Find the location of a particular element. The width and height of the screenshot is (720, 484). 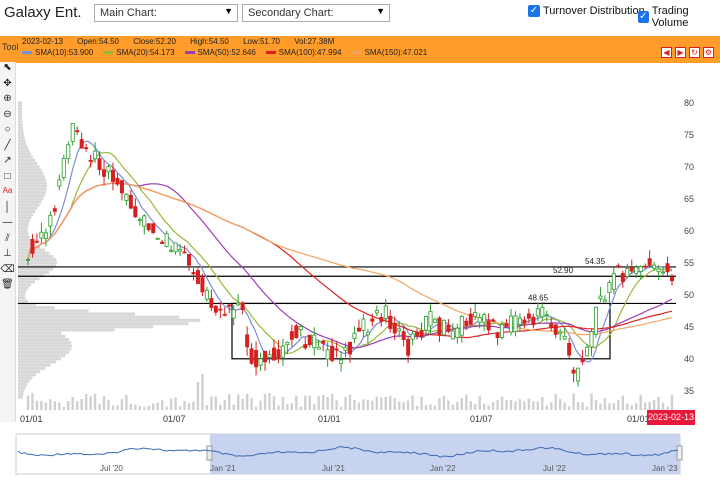

settings-icon: ⚙ is located at coordinates (708, 52).